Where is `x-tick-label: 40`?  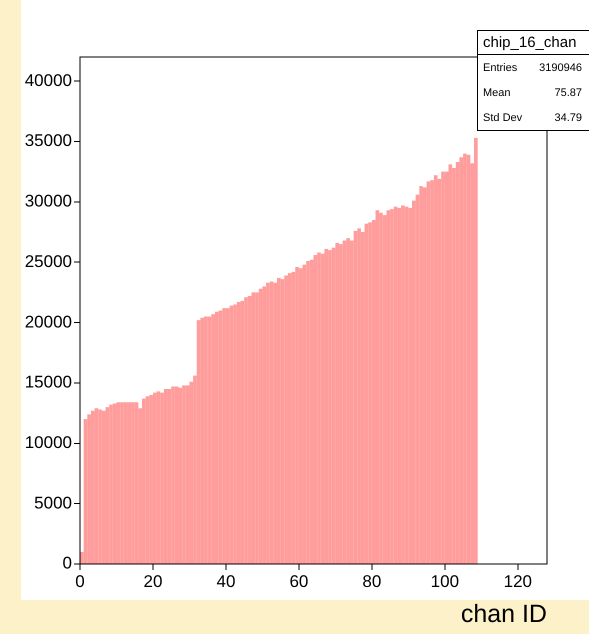 x-tick-label: 40 is located at coordinates (226, 581).